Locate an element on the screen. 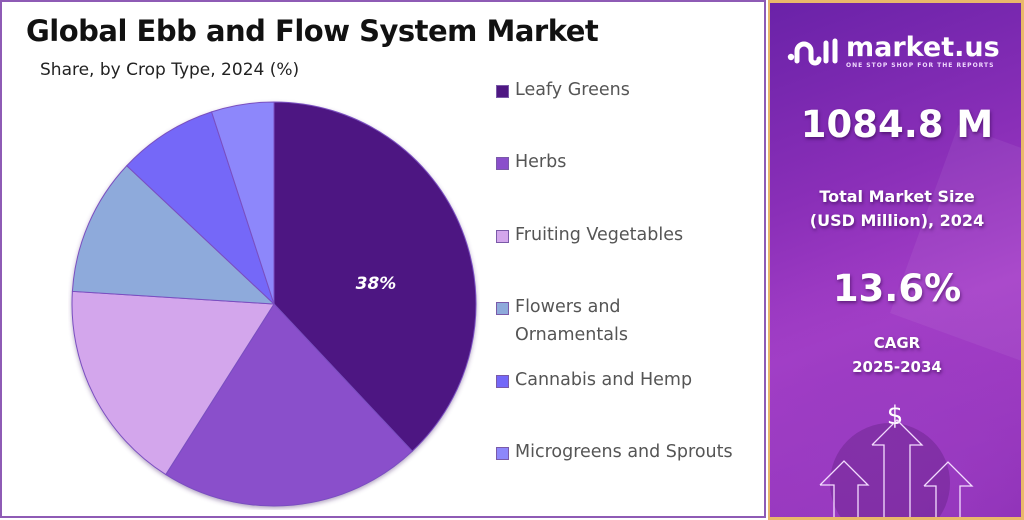 The image size is (1024, 520). legend-item-cannabis-hemp: Cannabis and Hemp is located at coordinates (594, 382).